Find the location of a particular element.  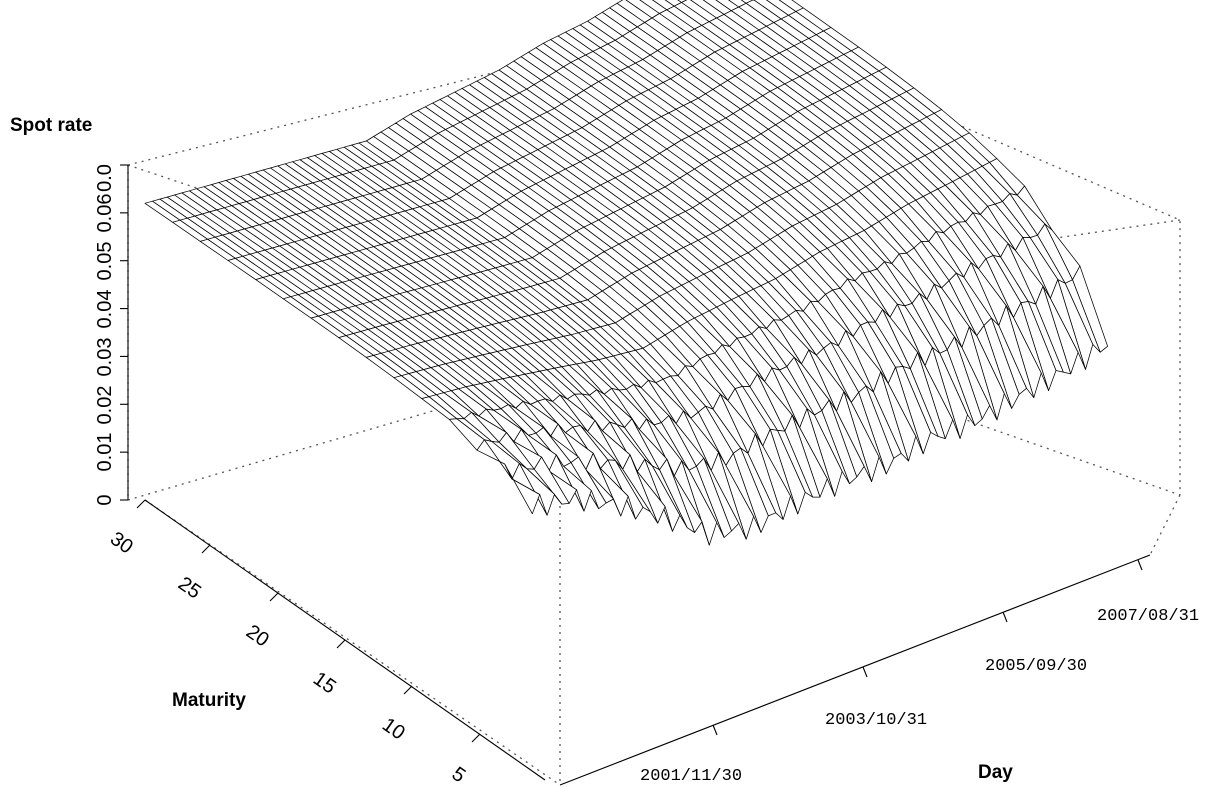

maturity-tick-label-4: 10 is located at coordinates (393, 729).